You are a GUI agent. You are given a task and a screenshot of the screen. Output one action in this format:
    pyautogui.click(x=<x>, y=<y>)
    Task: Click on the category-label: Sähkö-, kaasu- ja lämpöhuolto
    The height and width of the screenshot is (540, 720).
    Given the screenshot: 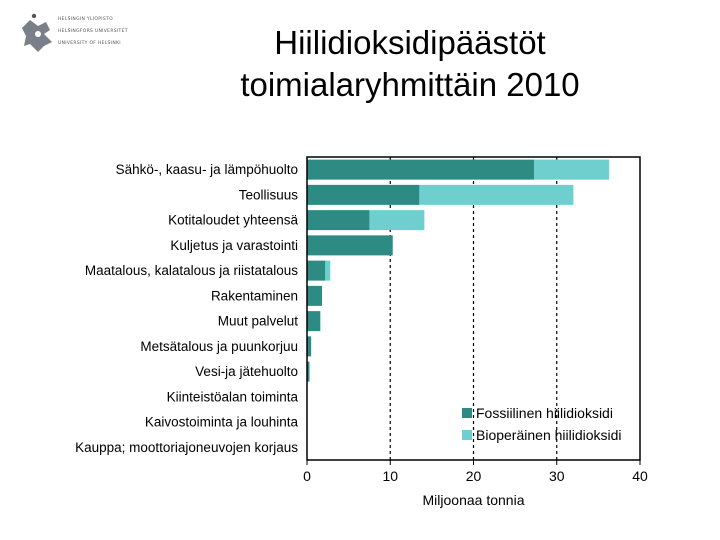 What is the action you would take?
    pyautogui.click(x=207, y=169)
    